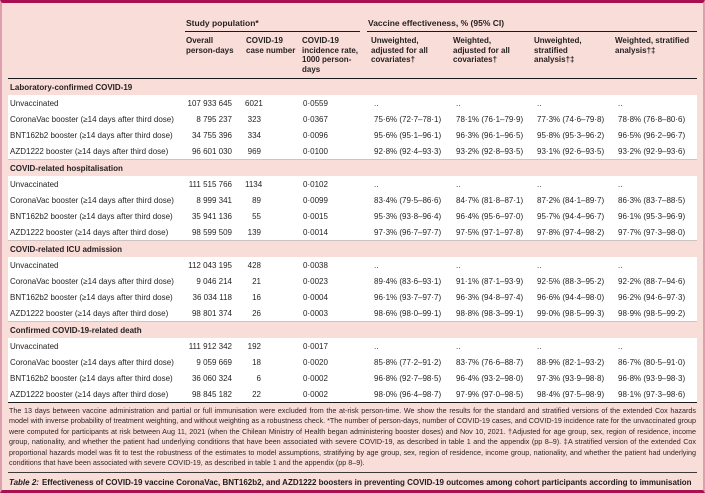 This screenshot has height=493, width=705. I want to click on cell-incidence-rate: 0·0017, so click(334, 346).